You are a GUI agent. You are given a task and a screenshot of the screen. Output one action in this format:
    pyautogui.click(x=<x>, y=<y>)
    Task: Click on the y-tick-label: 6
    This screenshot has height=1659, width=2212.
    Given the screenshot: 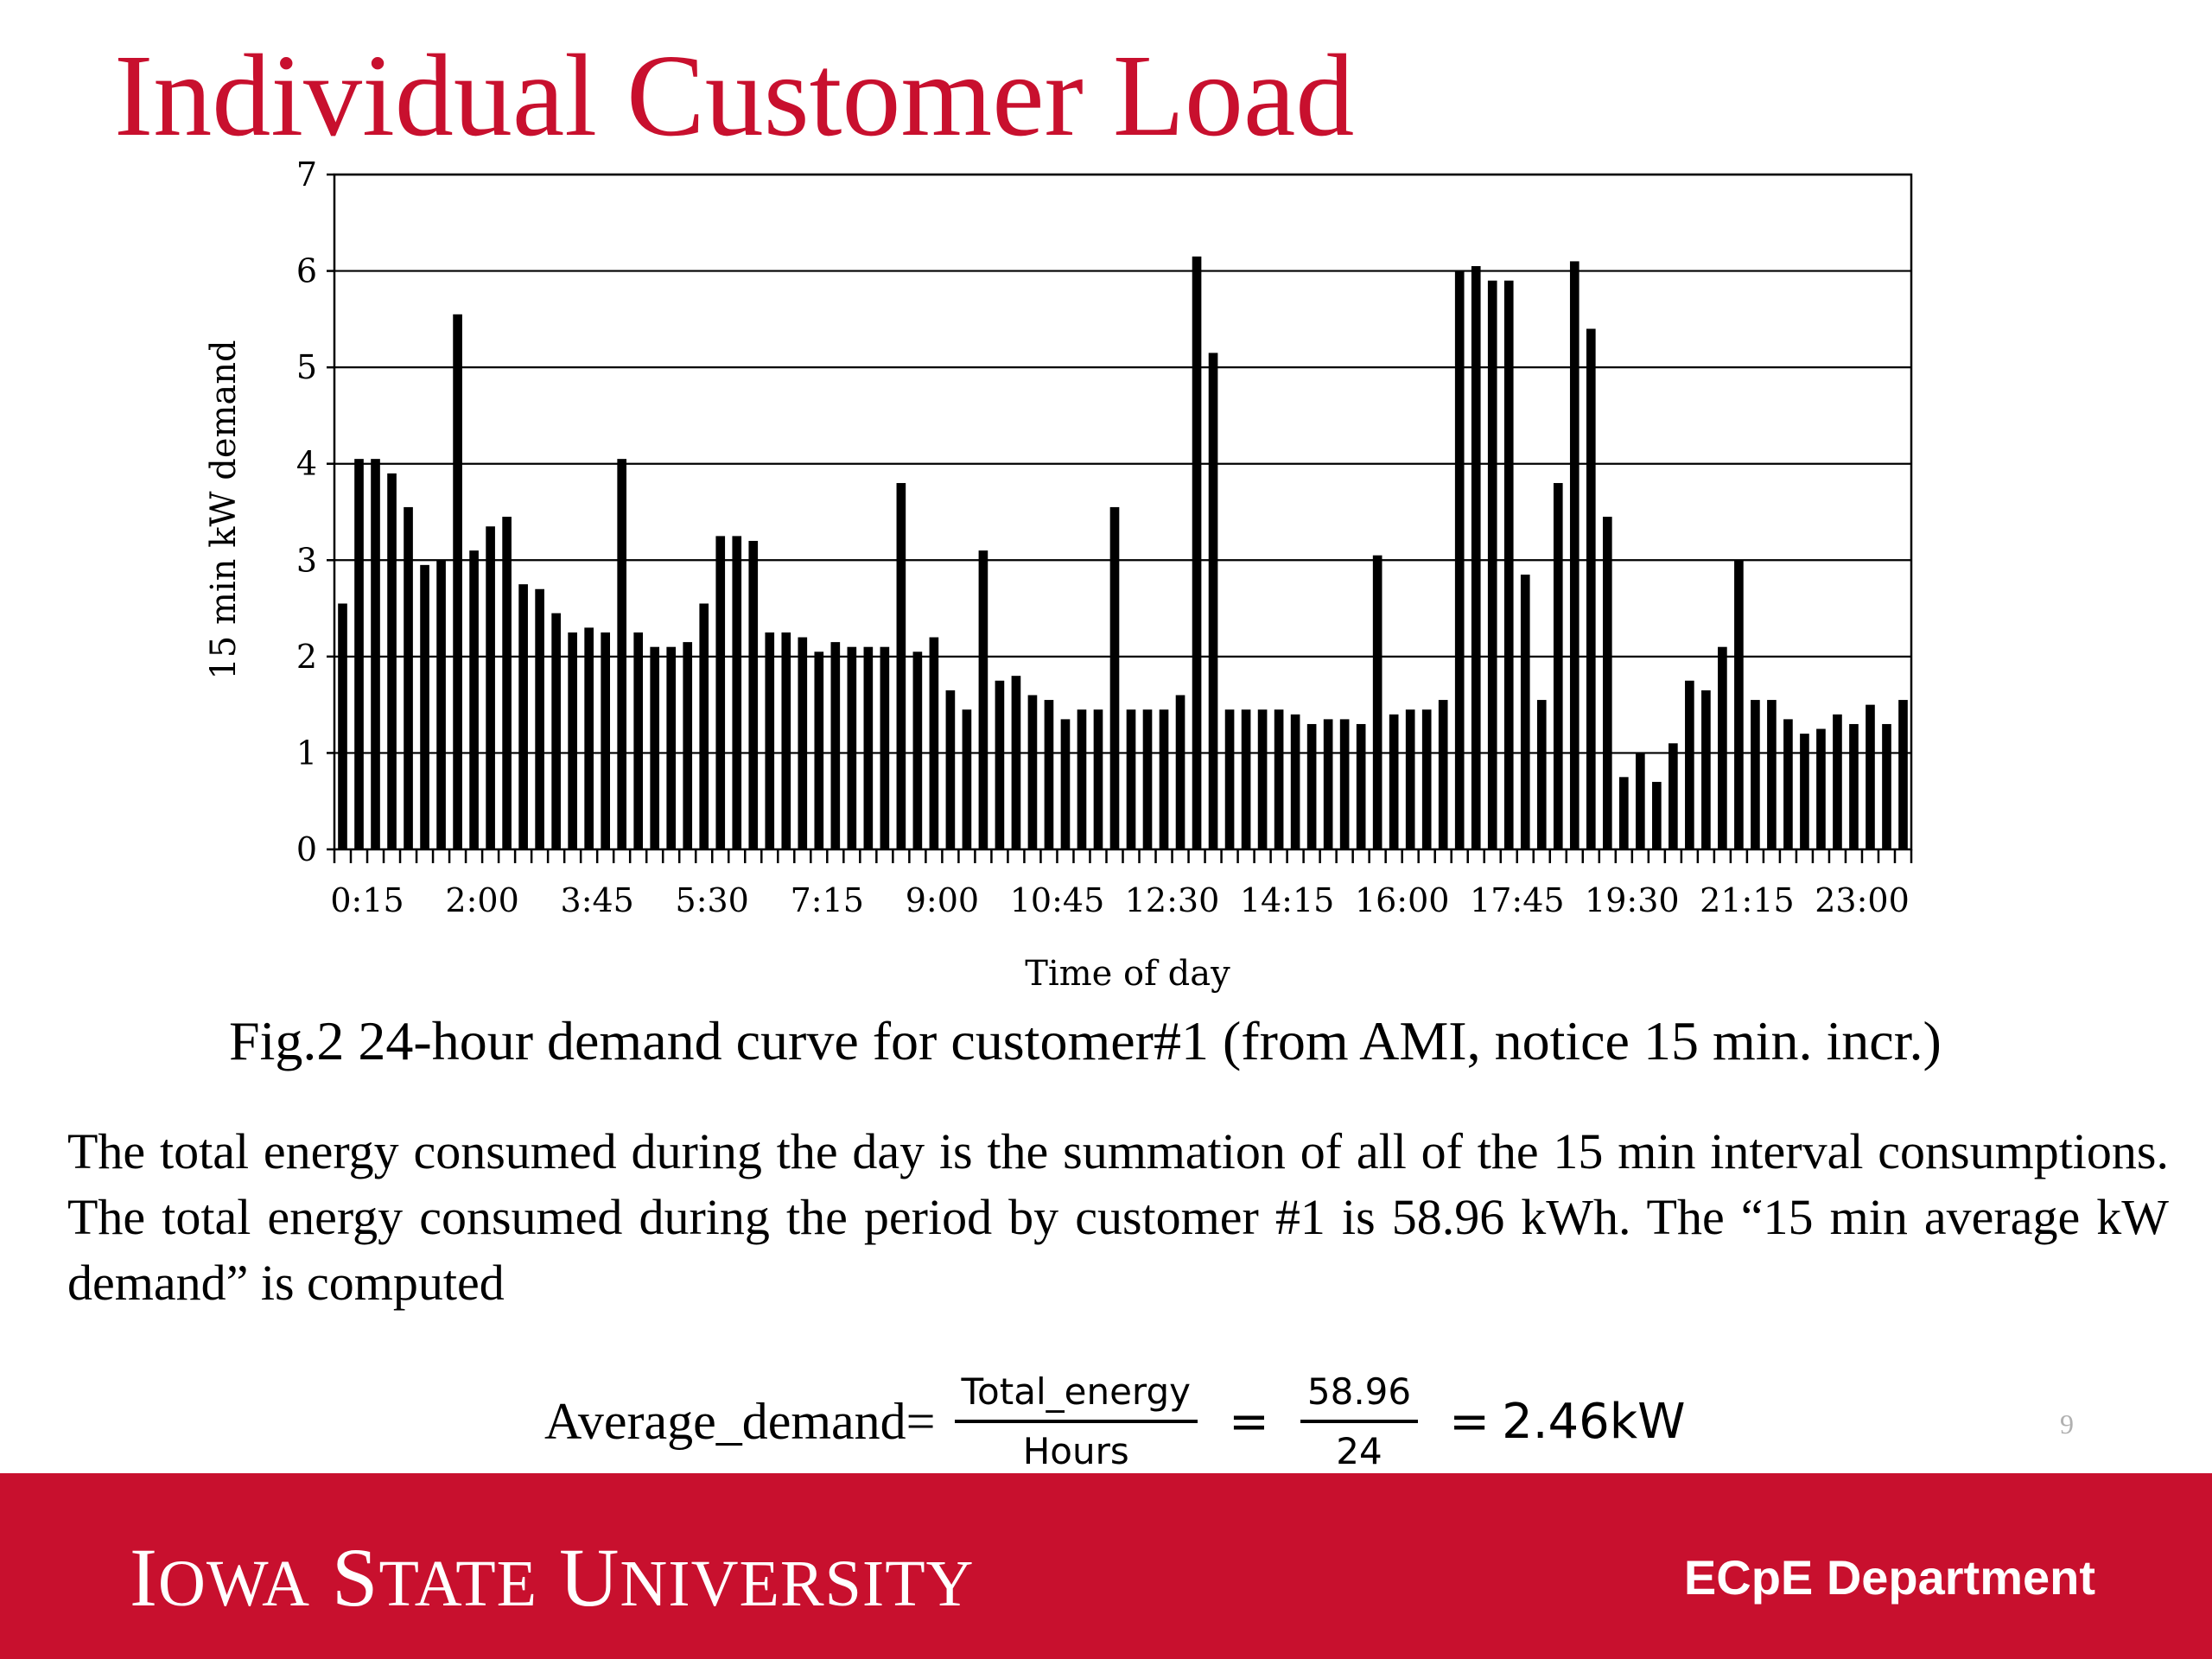 What is the action you would take?
    pyautogui.click(x=306, y=271)
    